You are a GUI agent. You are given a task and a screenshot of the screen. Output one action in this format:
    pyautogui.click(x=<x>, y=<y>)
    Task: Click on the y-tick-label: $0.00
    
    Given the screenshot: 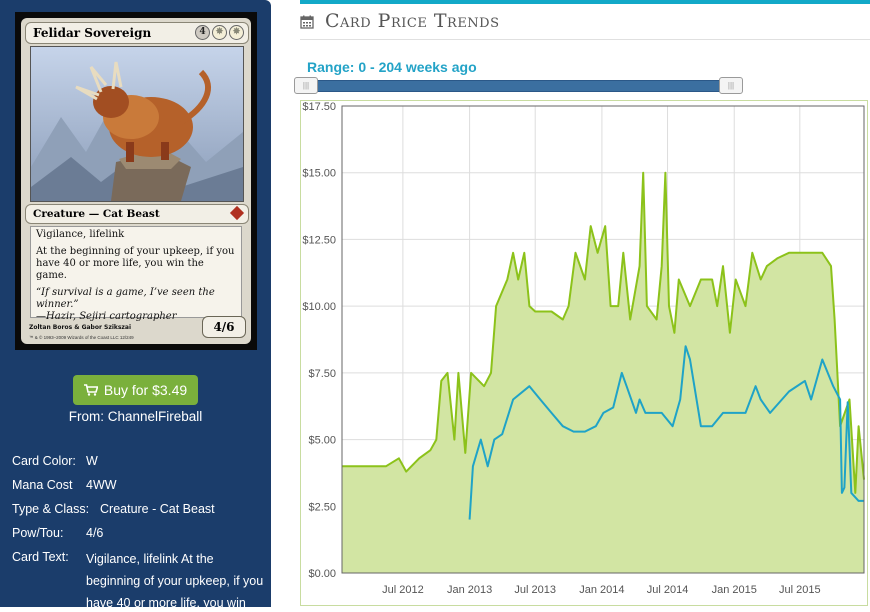 What is the action you would take?
    pyautogui.click(x=322, y=574)
    